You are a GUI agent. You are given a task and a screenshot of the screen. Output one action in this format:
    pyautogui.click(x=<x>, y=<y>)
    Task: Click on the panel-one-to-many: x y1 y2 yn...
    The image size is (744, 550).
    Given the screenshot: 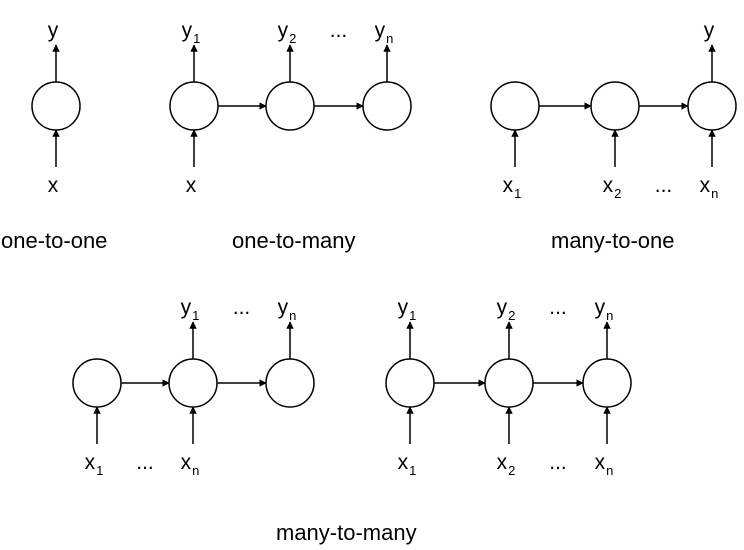 What is the action you would take?
    pyautogui.click(x=290, y=108)
    